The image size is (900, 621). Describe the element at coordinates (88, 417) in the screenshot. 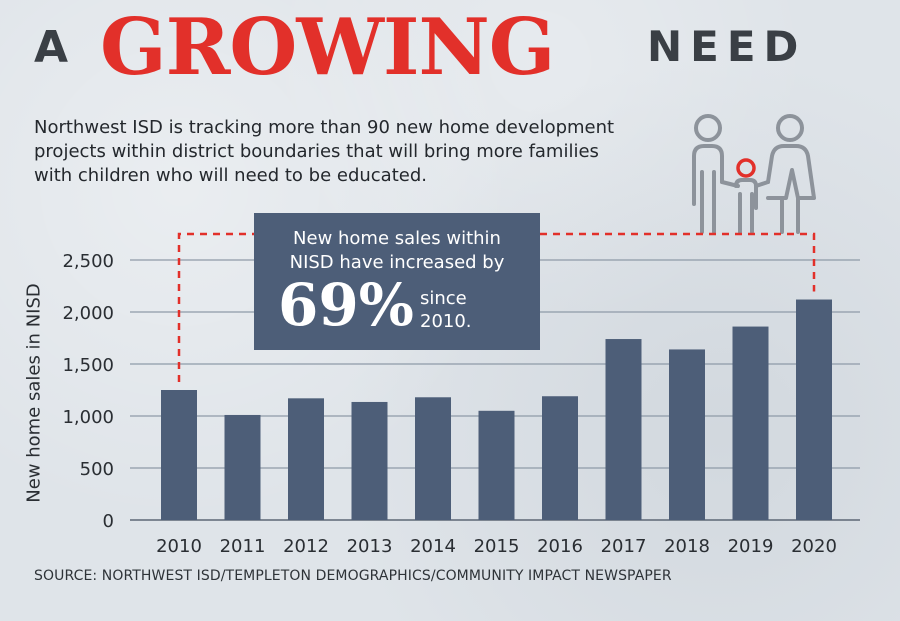

I see `y-tick-label: 1,000` at that location.